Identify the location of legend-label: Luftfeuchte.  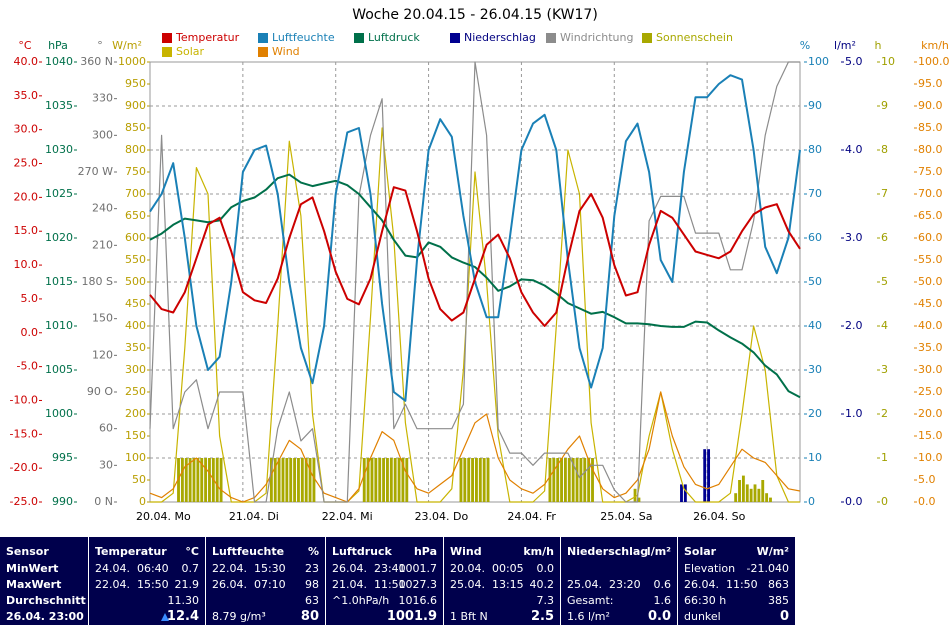
(303, 37).